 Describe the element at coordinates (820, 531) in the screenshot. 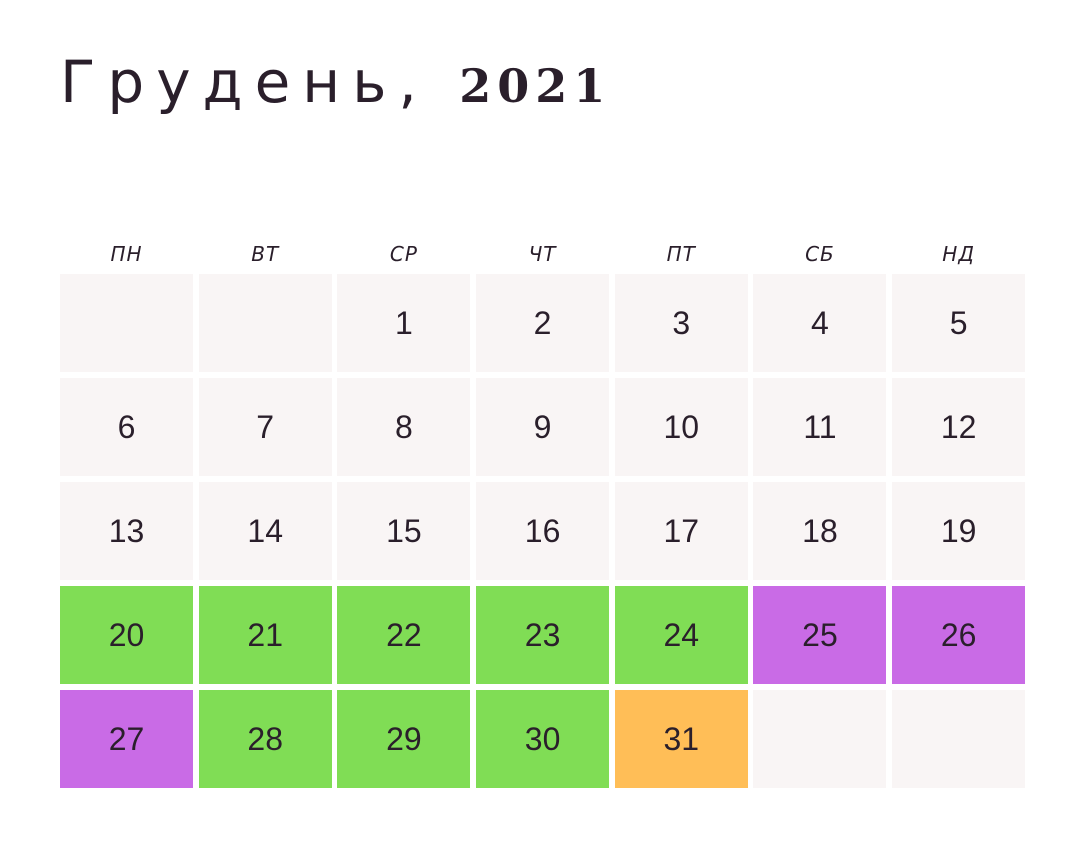

I see `day-cell: 18` at that location.